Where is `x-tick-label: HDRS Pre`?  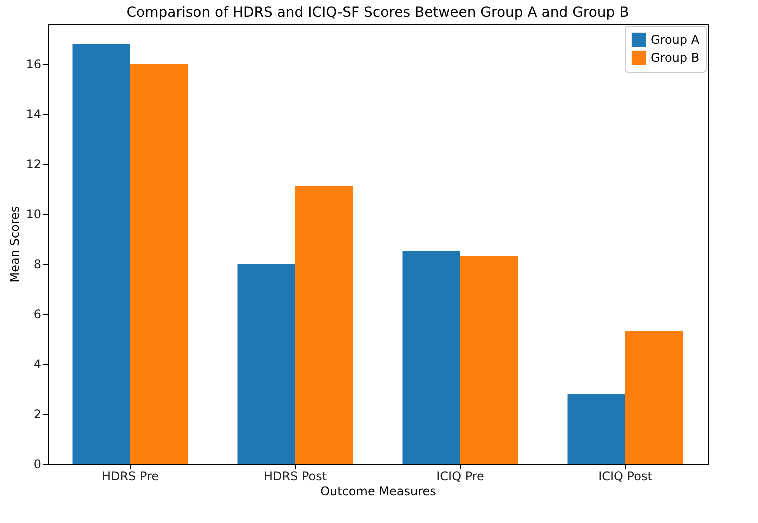 x-tick-label: HDRS Pre is located at coordinates (131, 477).